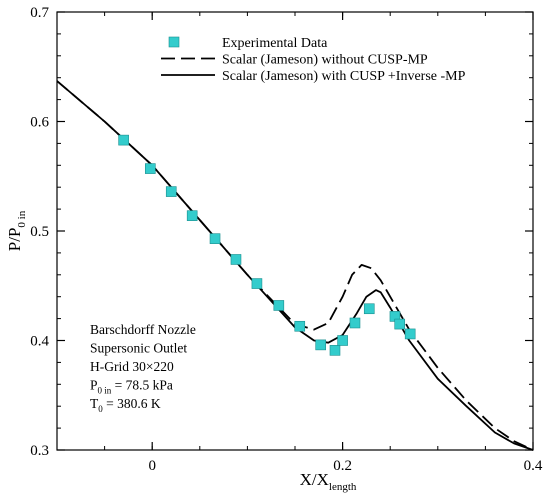 Image resolution: width=550 pixels, height=499 pixels. Describe the element at coordinates (125, 405) in the screenshot. I see `annotation-line: T0 = 380.6 K` at that location.